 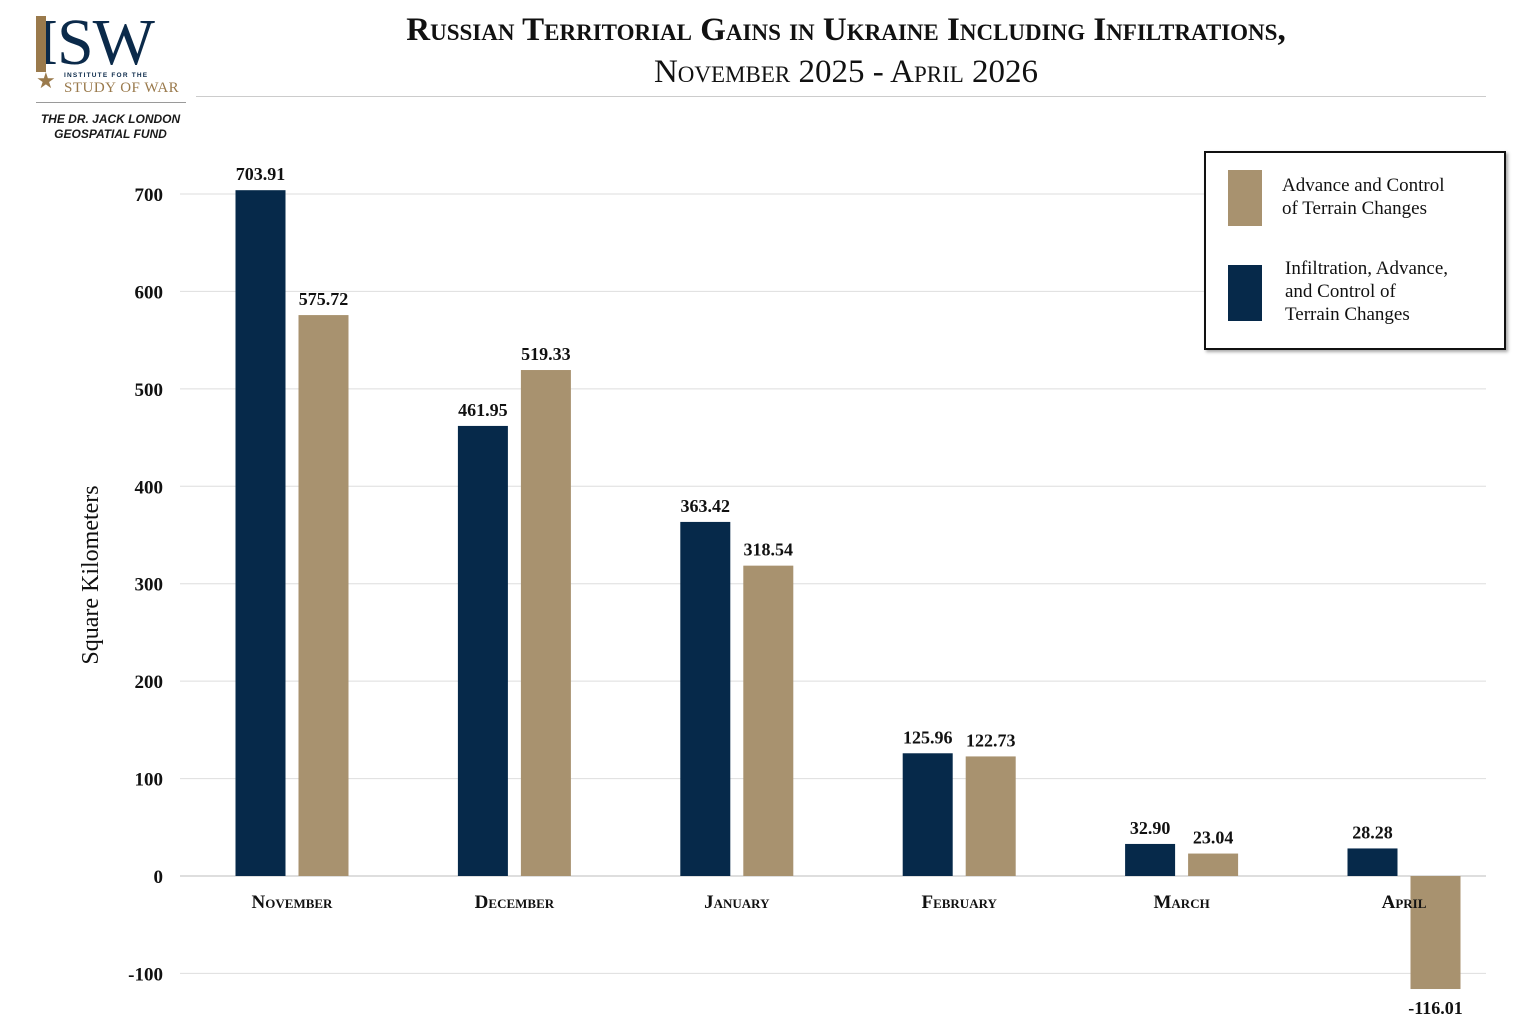 I want to click on data-label: 32.90, so click(x=1150, y=828).